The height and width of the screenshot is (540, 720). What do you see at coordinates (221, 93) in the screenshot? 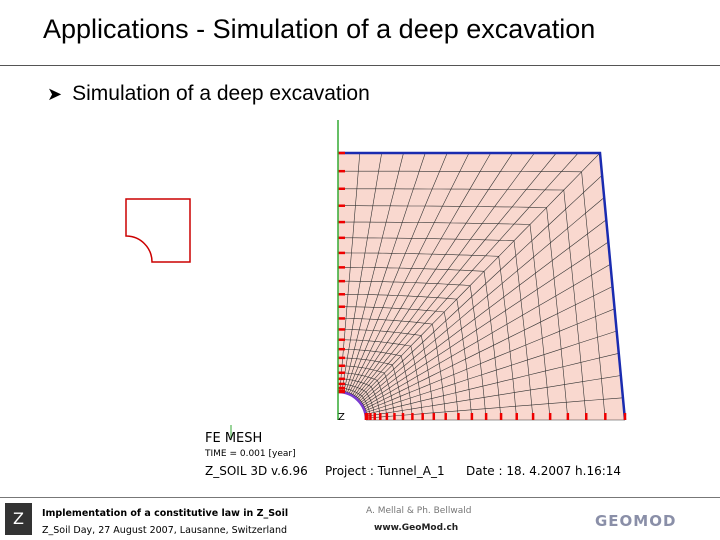
I see `bullet-text: Simulation of a deep excavation` at bounding box center [221, 93].